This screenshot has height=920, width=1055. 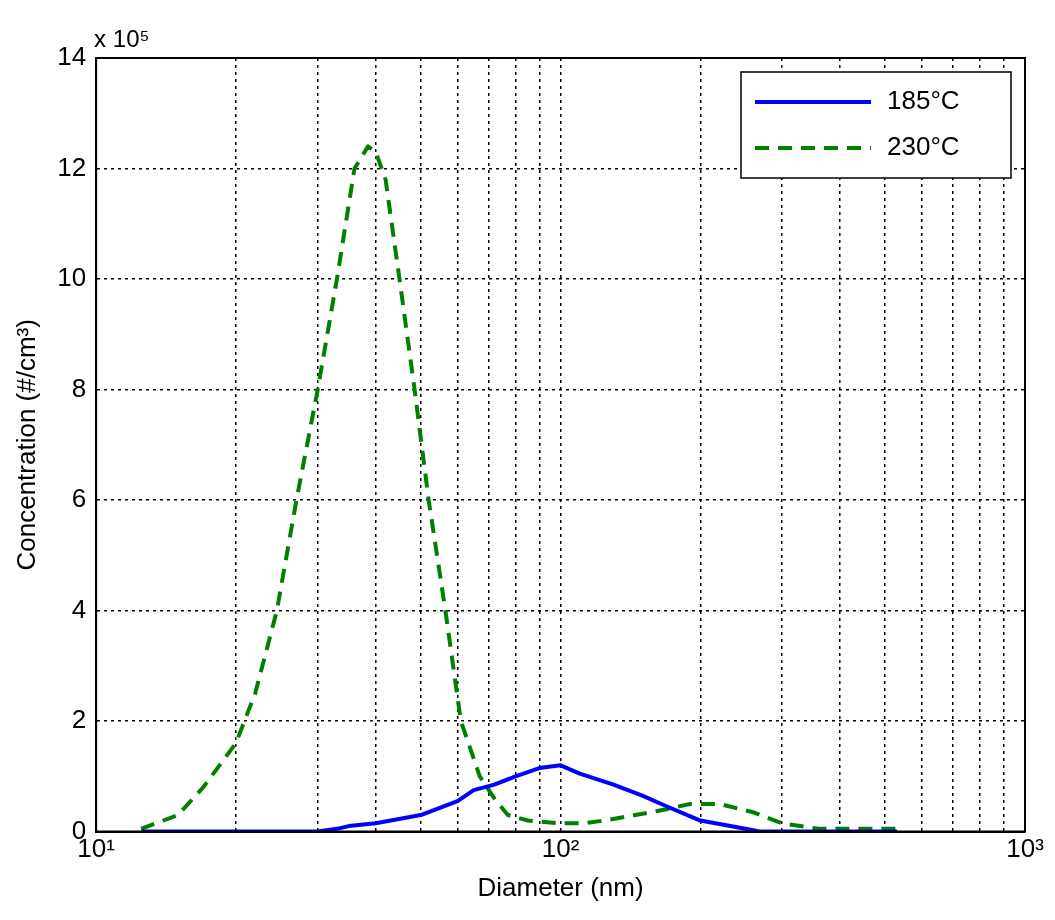 What do you see at coordinates (923, 100) in the screenshot?
I see `legend-label: 185°C` at bounding box center [923, 100].